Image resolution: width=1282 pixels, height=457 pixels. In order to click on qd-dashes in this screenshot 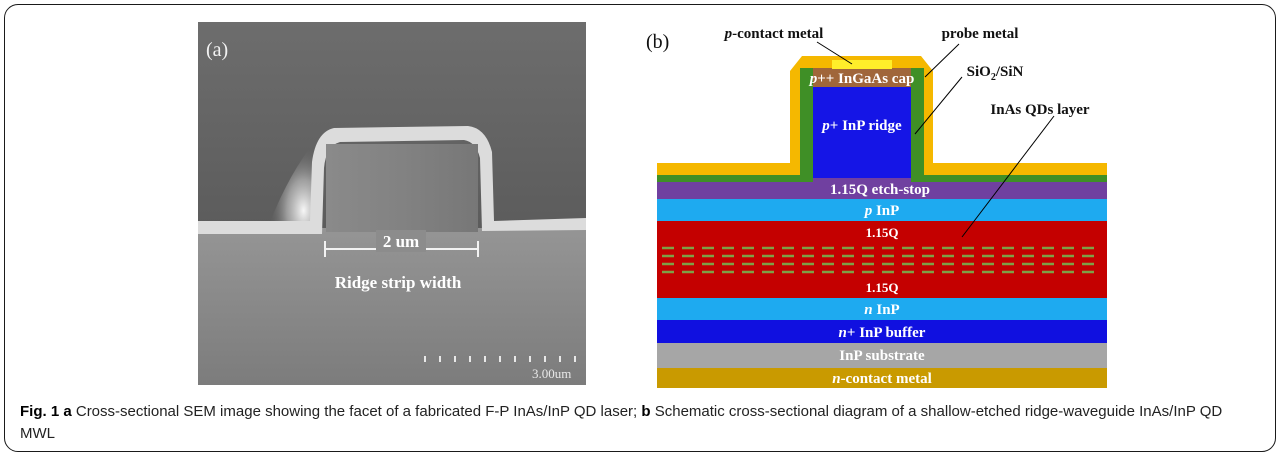, I will do `click(882, 260)`.